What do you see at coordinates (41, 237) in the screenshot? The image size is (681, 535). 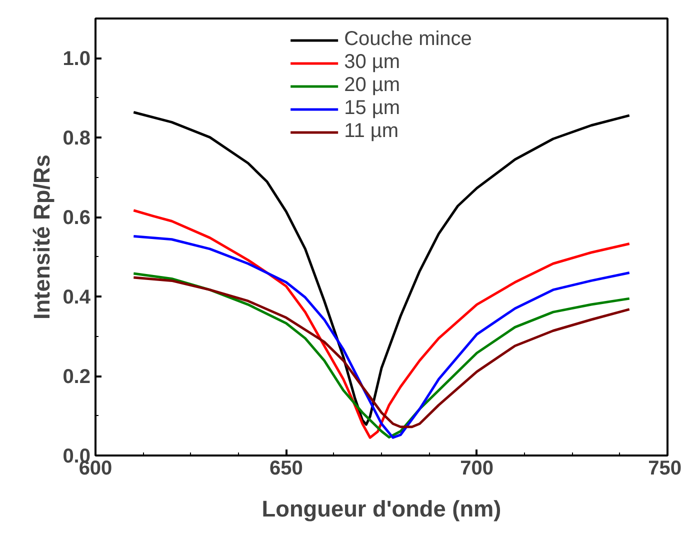 I see `y-axis-title: Intensité Rp/Rs` at bounding box center [41, 237].